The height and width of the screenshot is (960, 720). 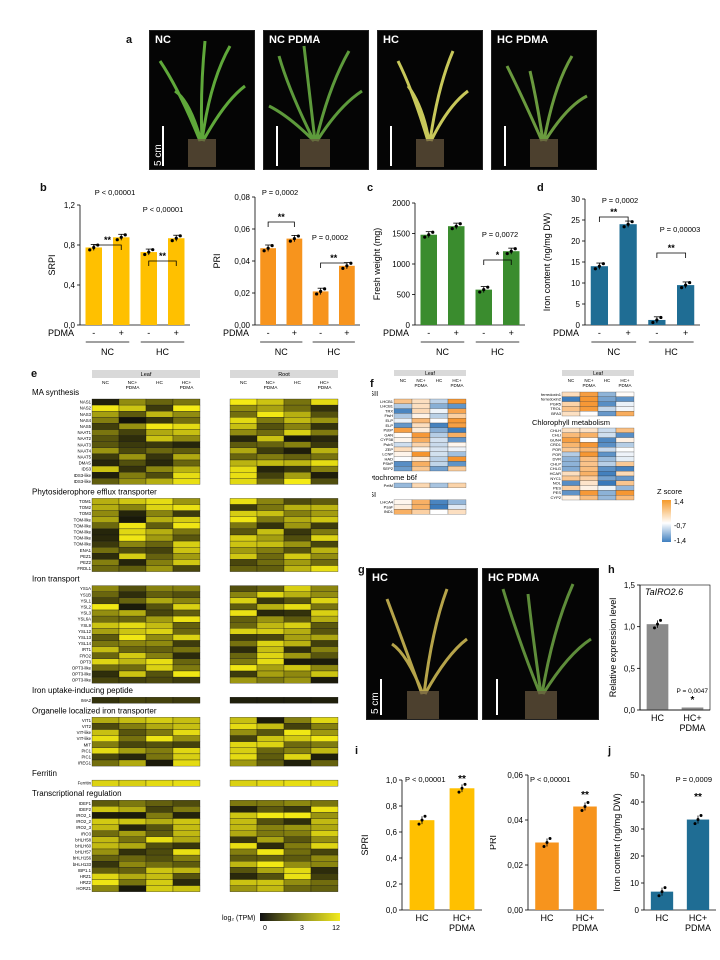 I want to click on pdma-sign: -, so click(x=428, y=333).